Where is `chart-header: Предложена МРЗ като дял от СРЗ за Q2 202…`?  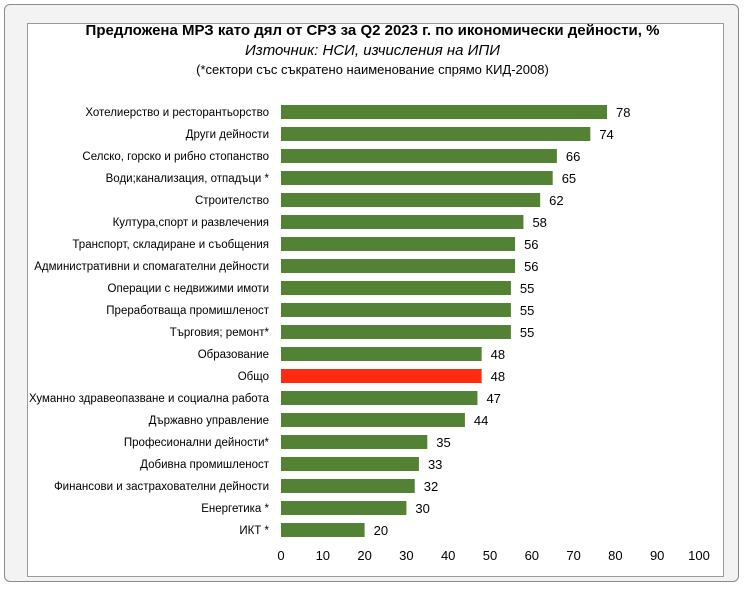 chart-header: Предложена МРЗ като дял от СРЗ за Q2 202… is located at coordinates (372, 50).